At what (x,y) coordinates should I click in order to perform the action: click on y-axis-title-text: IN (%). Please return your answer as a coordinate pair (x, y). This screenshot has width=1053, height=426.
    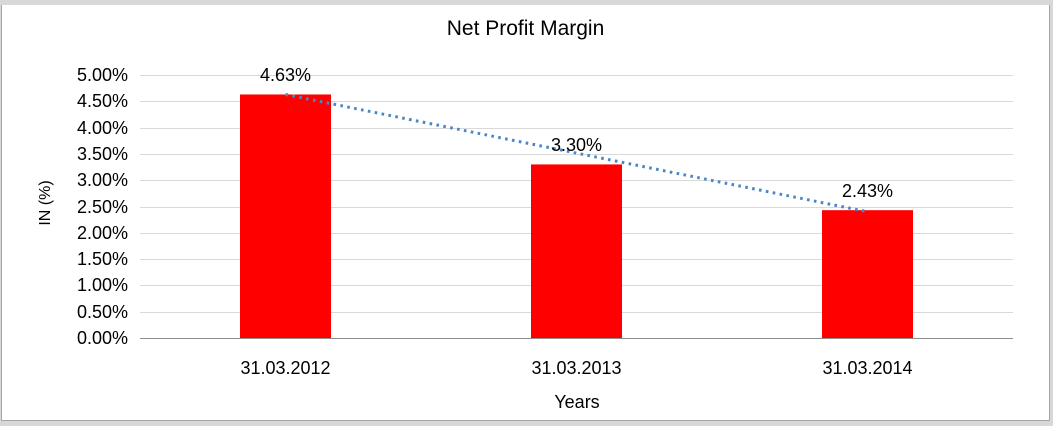
    Looking at the image, I should click on (45, 203).